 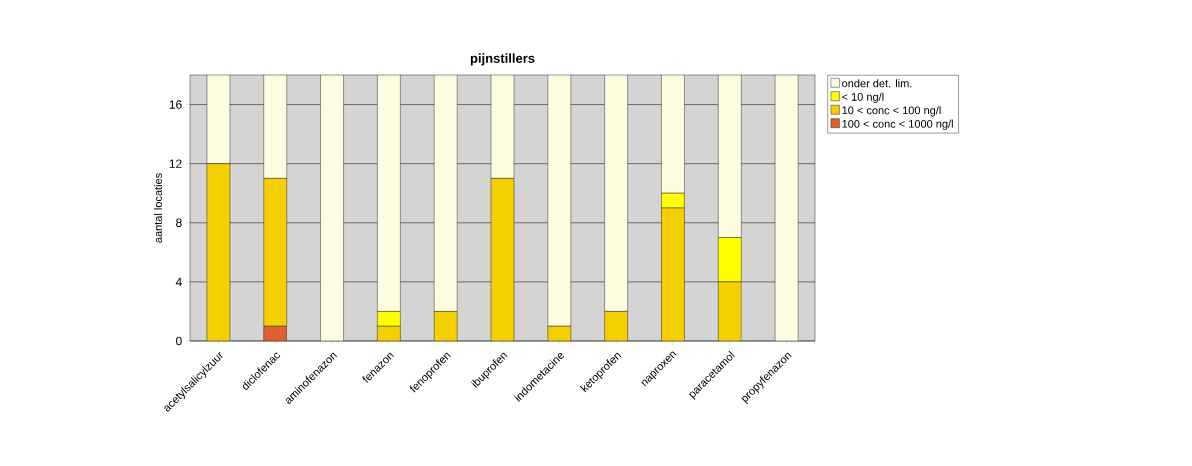 What do you see at coordinates (157, 208) in the screenshot?
I see `y-axis-title: aantal locaties` at bounding box center [157, 208].